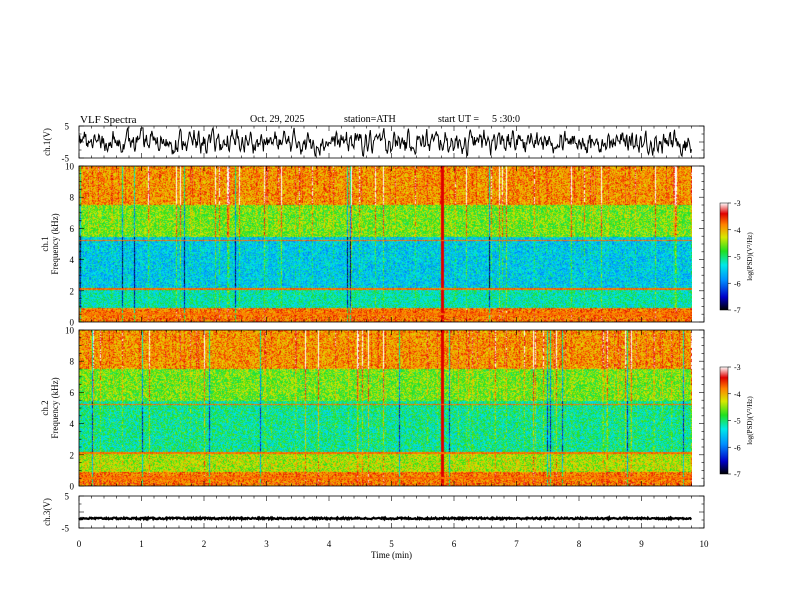 Image resolution: width=792 pixels, height=612 pixels. I want to click on ch1_spec-ytick-label: 6, so click(72, 229).